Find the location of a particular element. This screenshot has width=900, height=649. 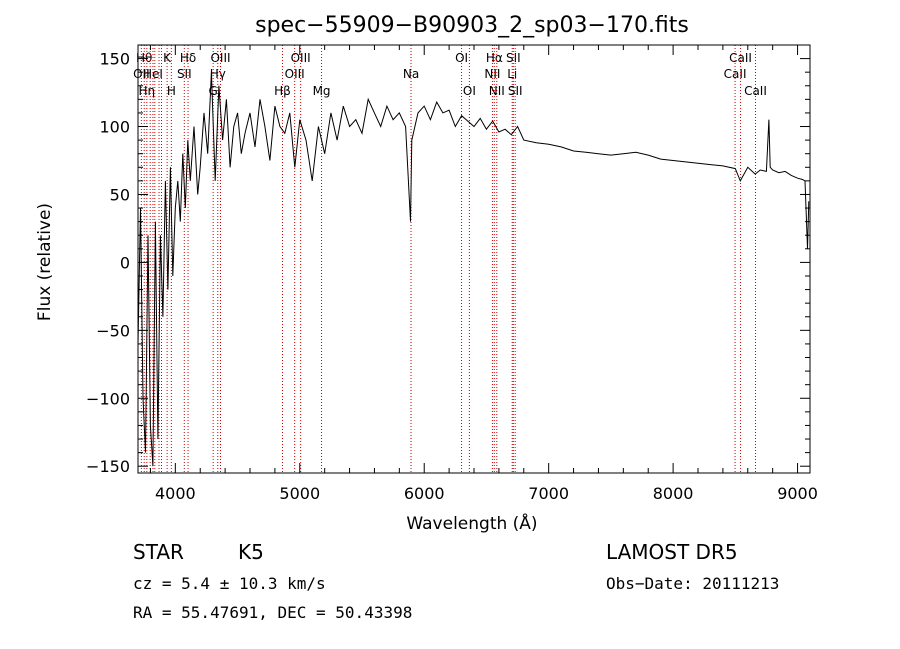

y-tick-label: 50 is located at coordinates (120, 194).